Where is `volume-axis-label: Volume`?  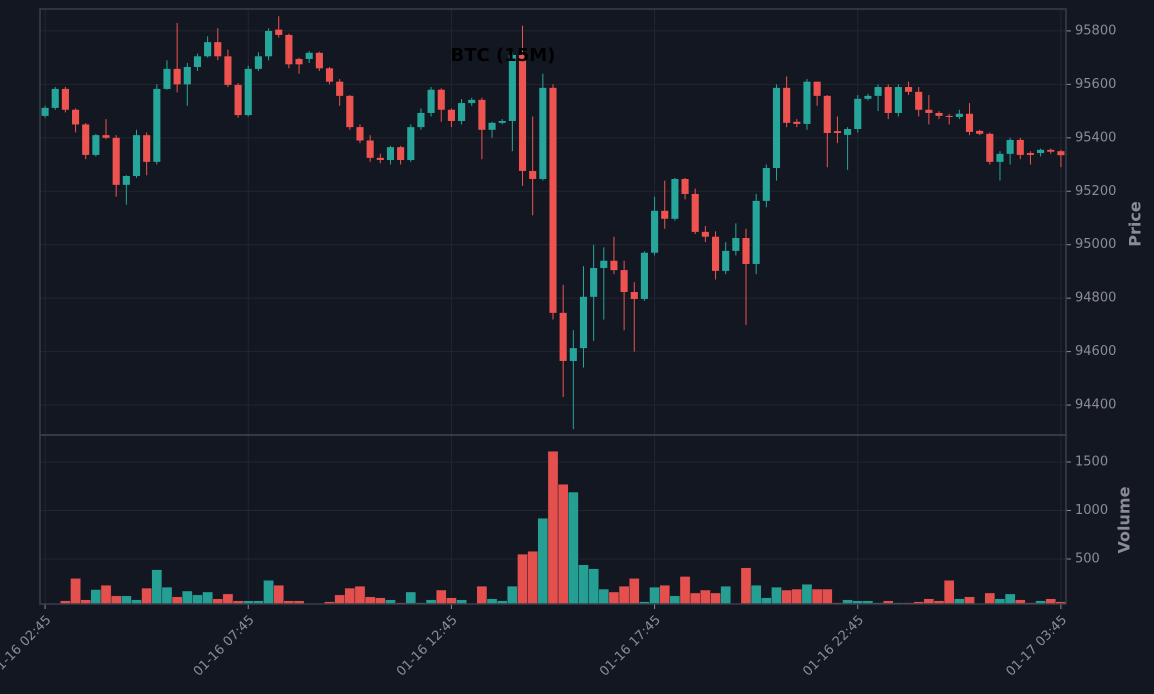 volume-axis-label: Volume is located at coordinates (1124, 519).